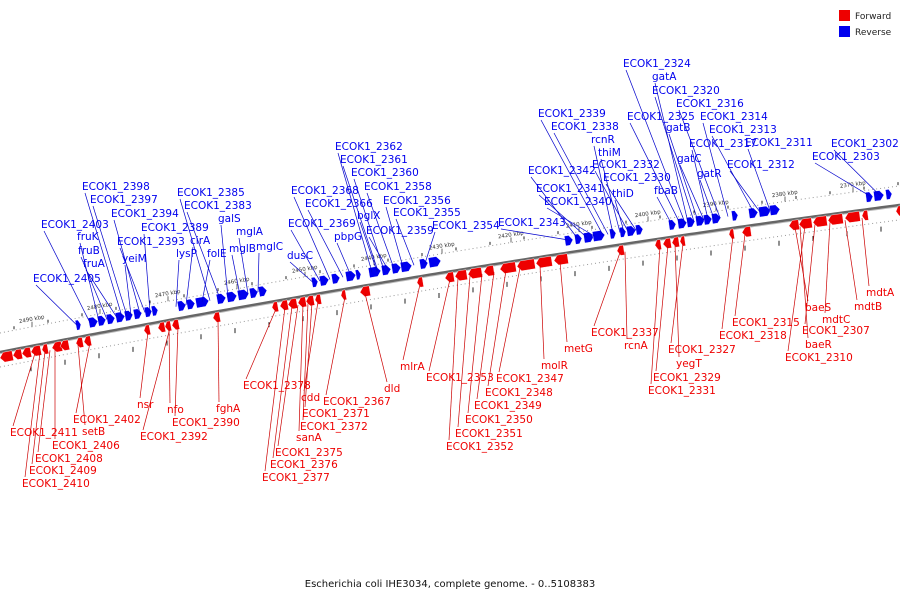 The image size is (900, 605). I want to click on forward-gene-label: mdtC, so click(836, 320).